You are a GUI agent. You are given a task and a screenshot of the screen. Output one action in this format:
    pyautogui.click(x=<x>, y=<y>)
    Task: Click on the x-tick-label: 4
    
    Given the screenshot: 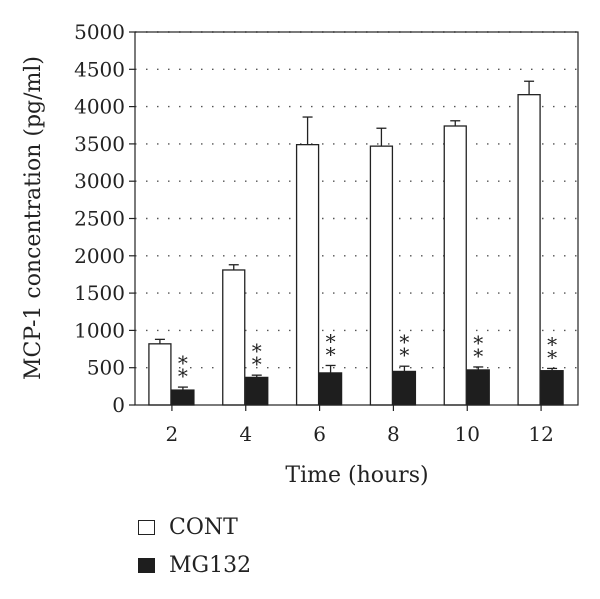 What is the action you would take?
    pyautogui.click(x=245, y=434)
    